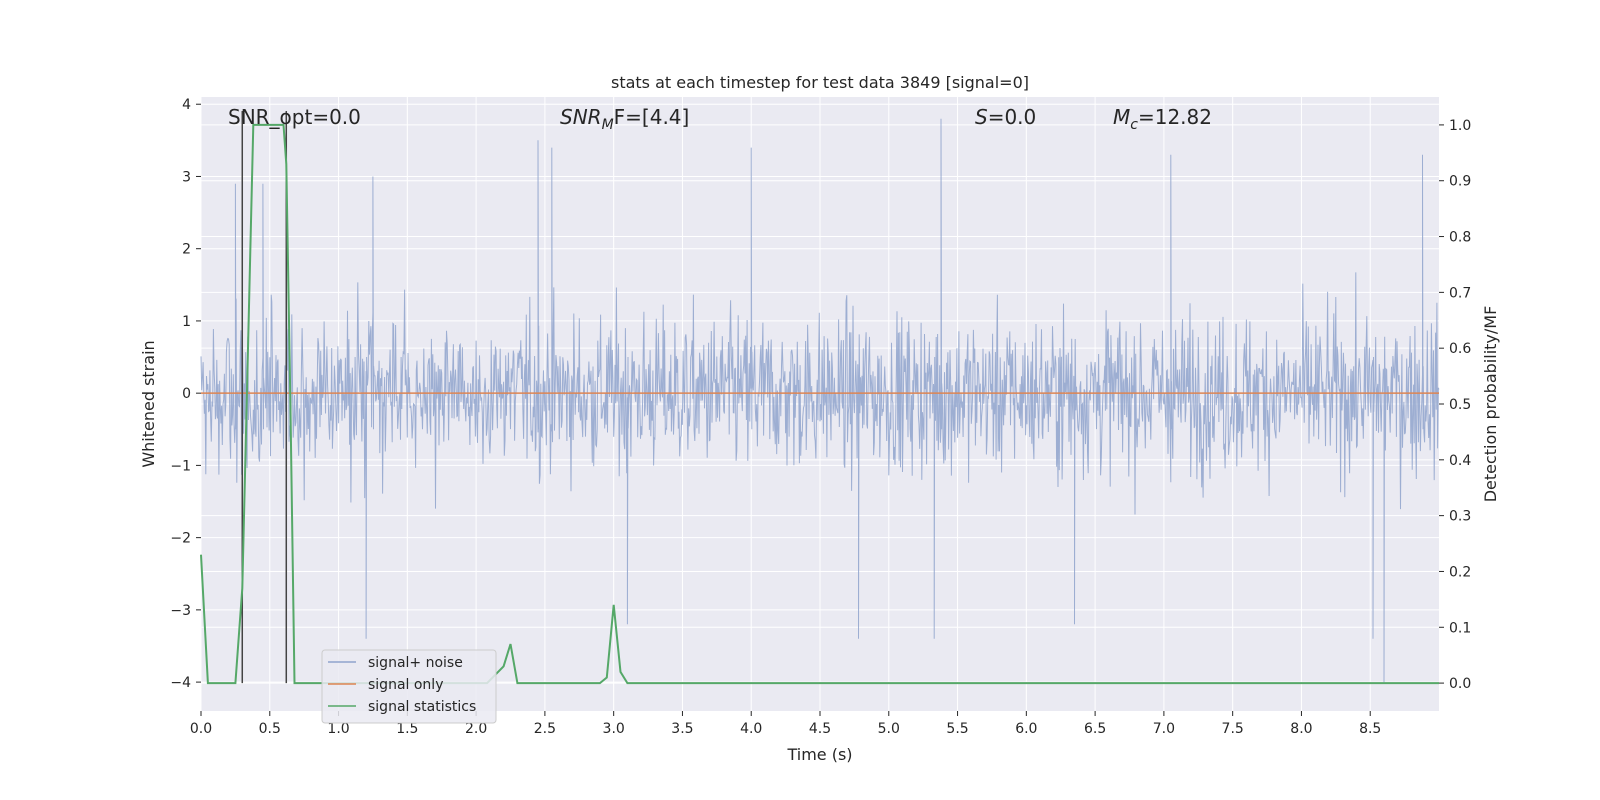 Image resolution: width=1600 pixels, height=800 pixels. Describe the element at coordinates (180, 466) in the screenshot. I see `y-left-tick-label: −1` at that location.